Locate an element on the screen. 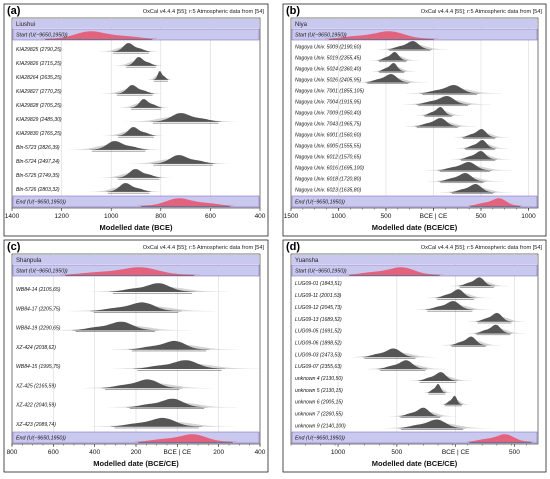  sample-label: KIA29825 (2790,25) is located at coordinates (39, 50).